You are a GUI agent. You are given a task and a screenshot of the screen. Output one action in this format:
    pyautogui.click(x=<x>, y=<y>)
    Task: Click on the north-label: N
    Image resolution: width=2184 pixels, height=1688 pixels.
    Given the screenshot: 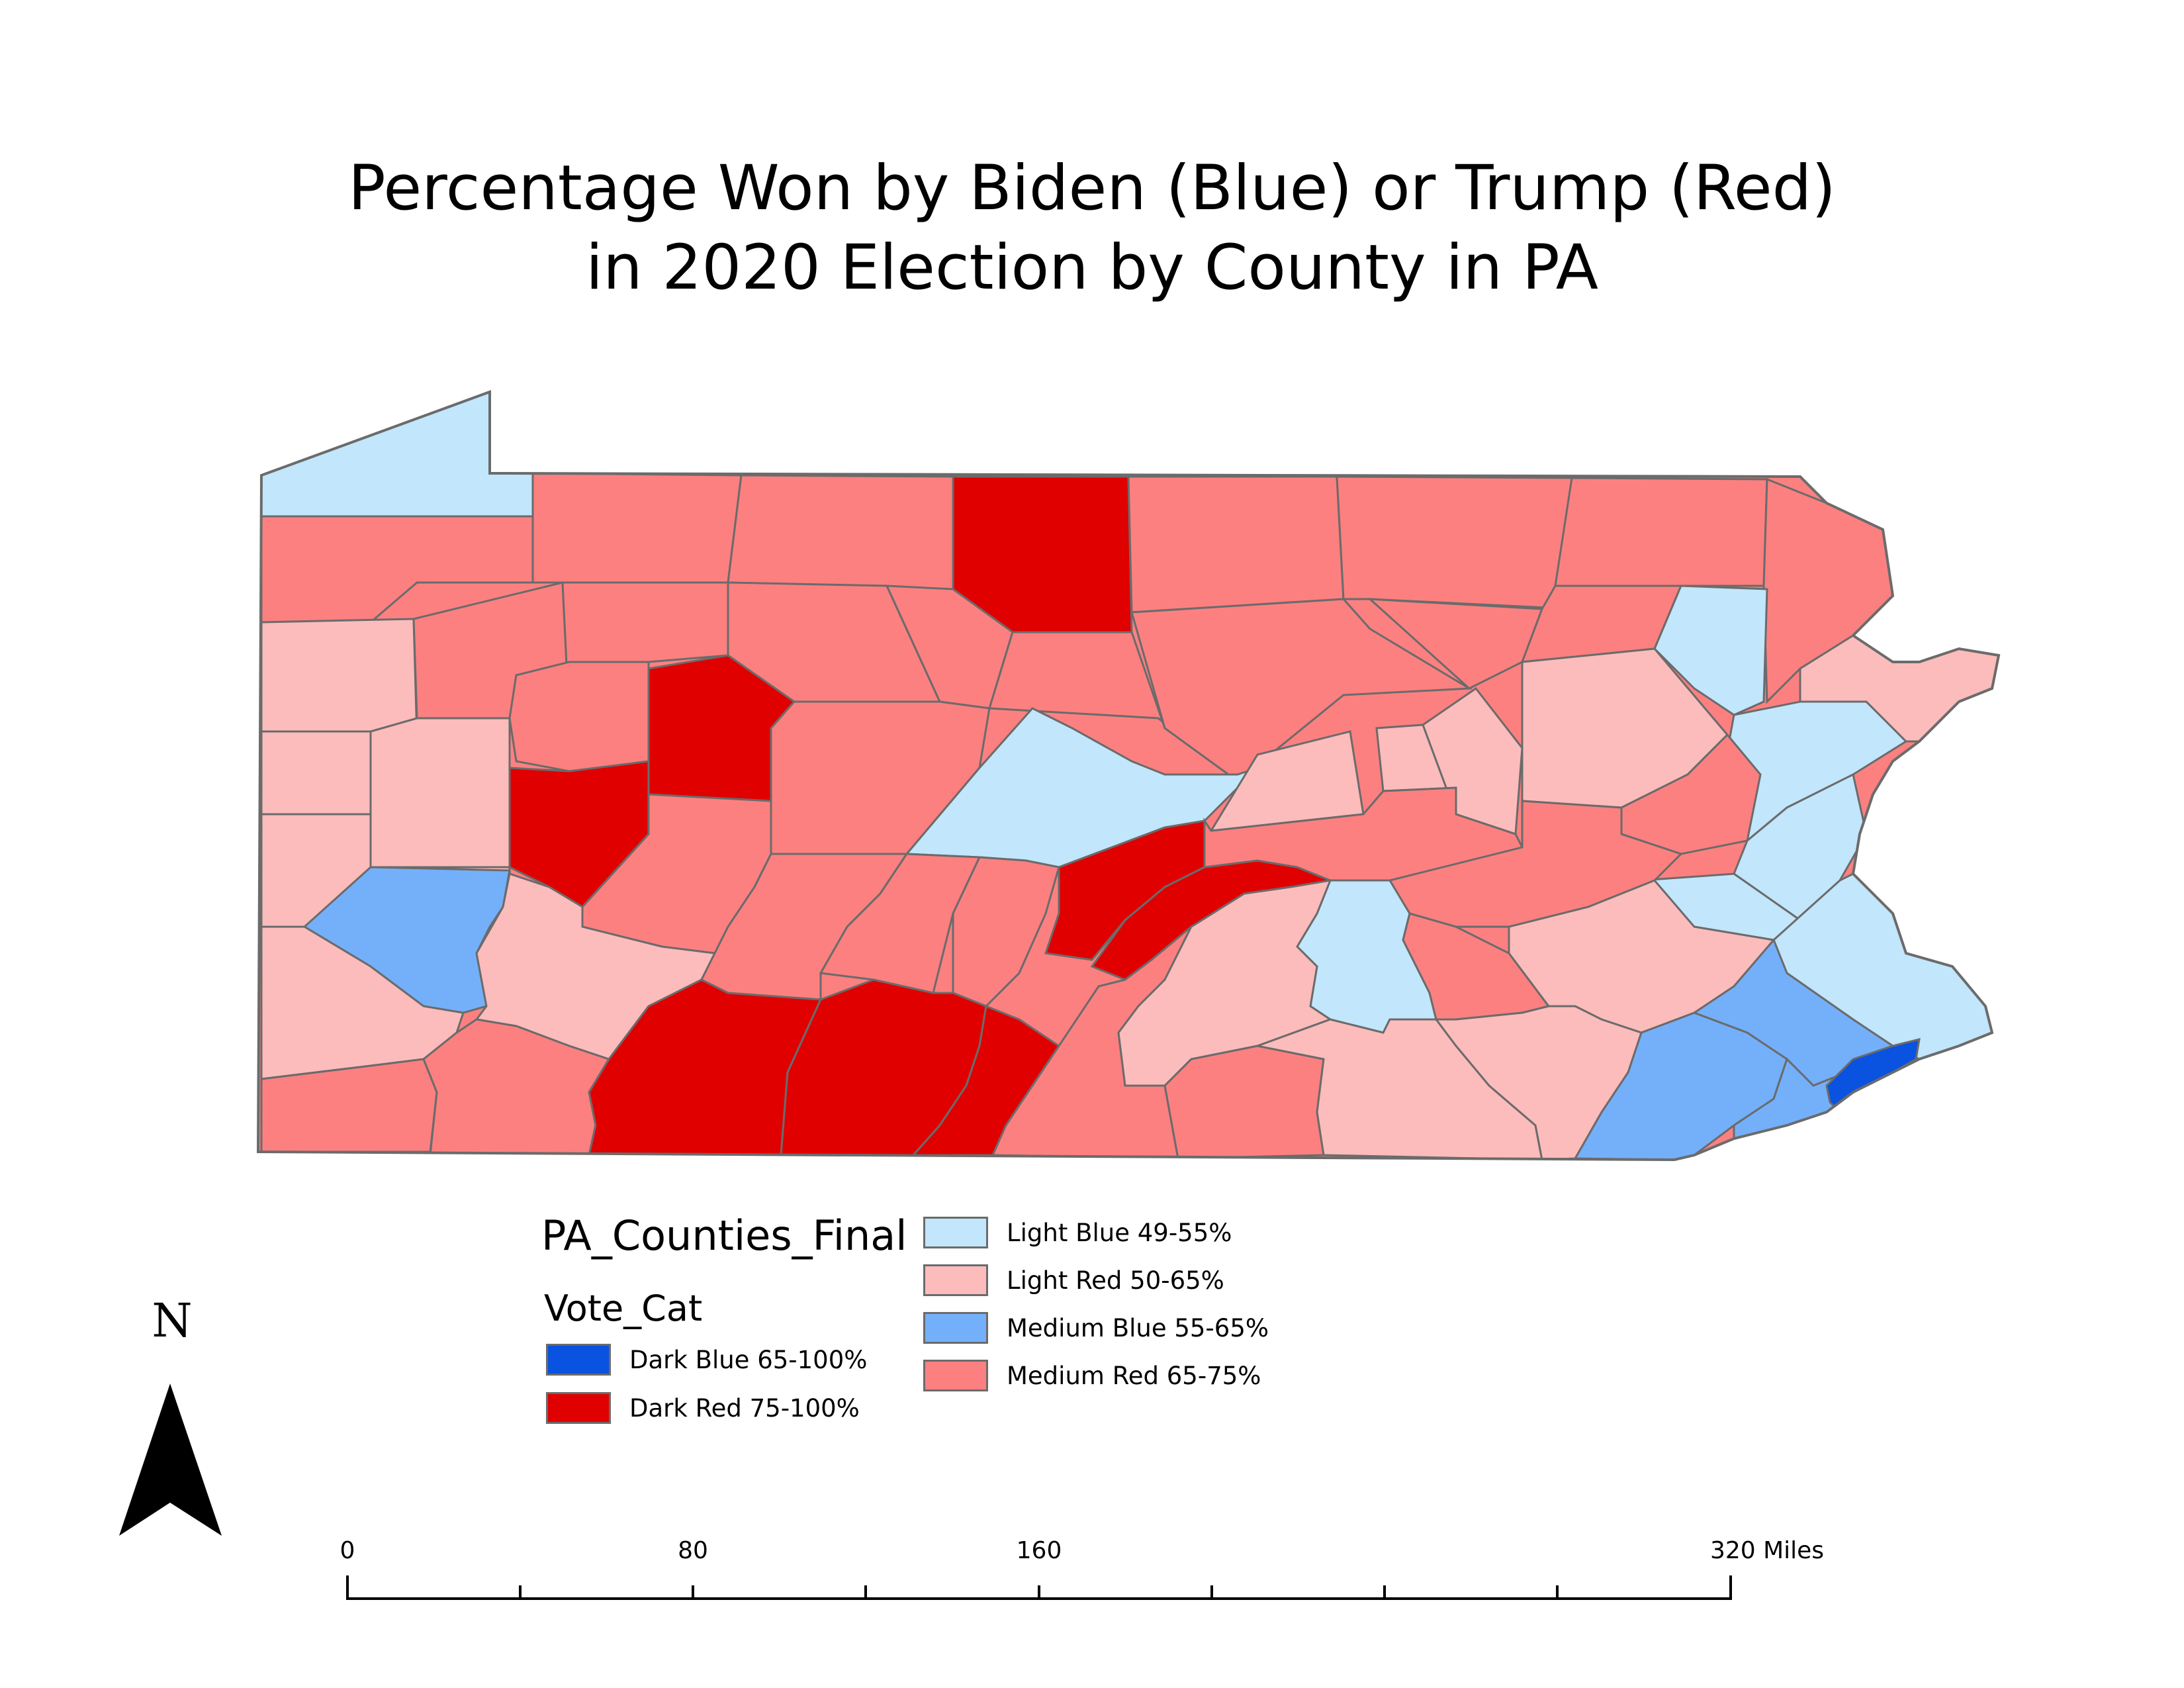 What is the action you would take?
    pyautogui.click(x=172, y=1320)
    